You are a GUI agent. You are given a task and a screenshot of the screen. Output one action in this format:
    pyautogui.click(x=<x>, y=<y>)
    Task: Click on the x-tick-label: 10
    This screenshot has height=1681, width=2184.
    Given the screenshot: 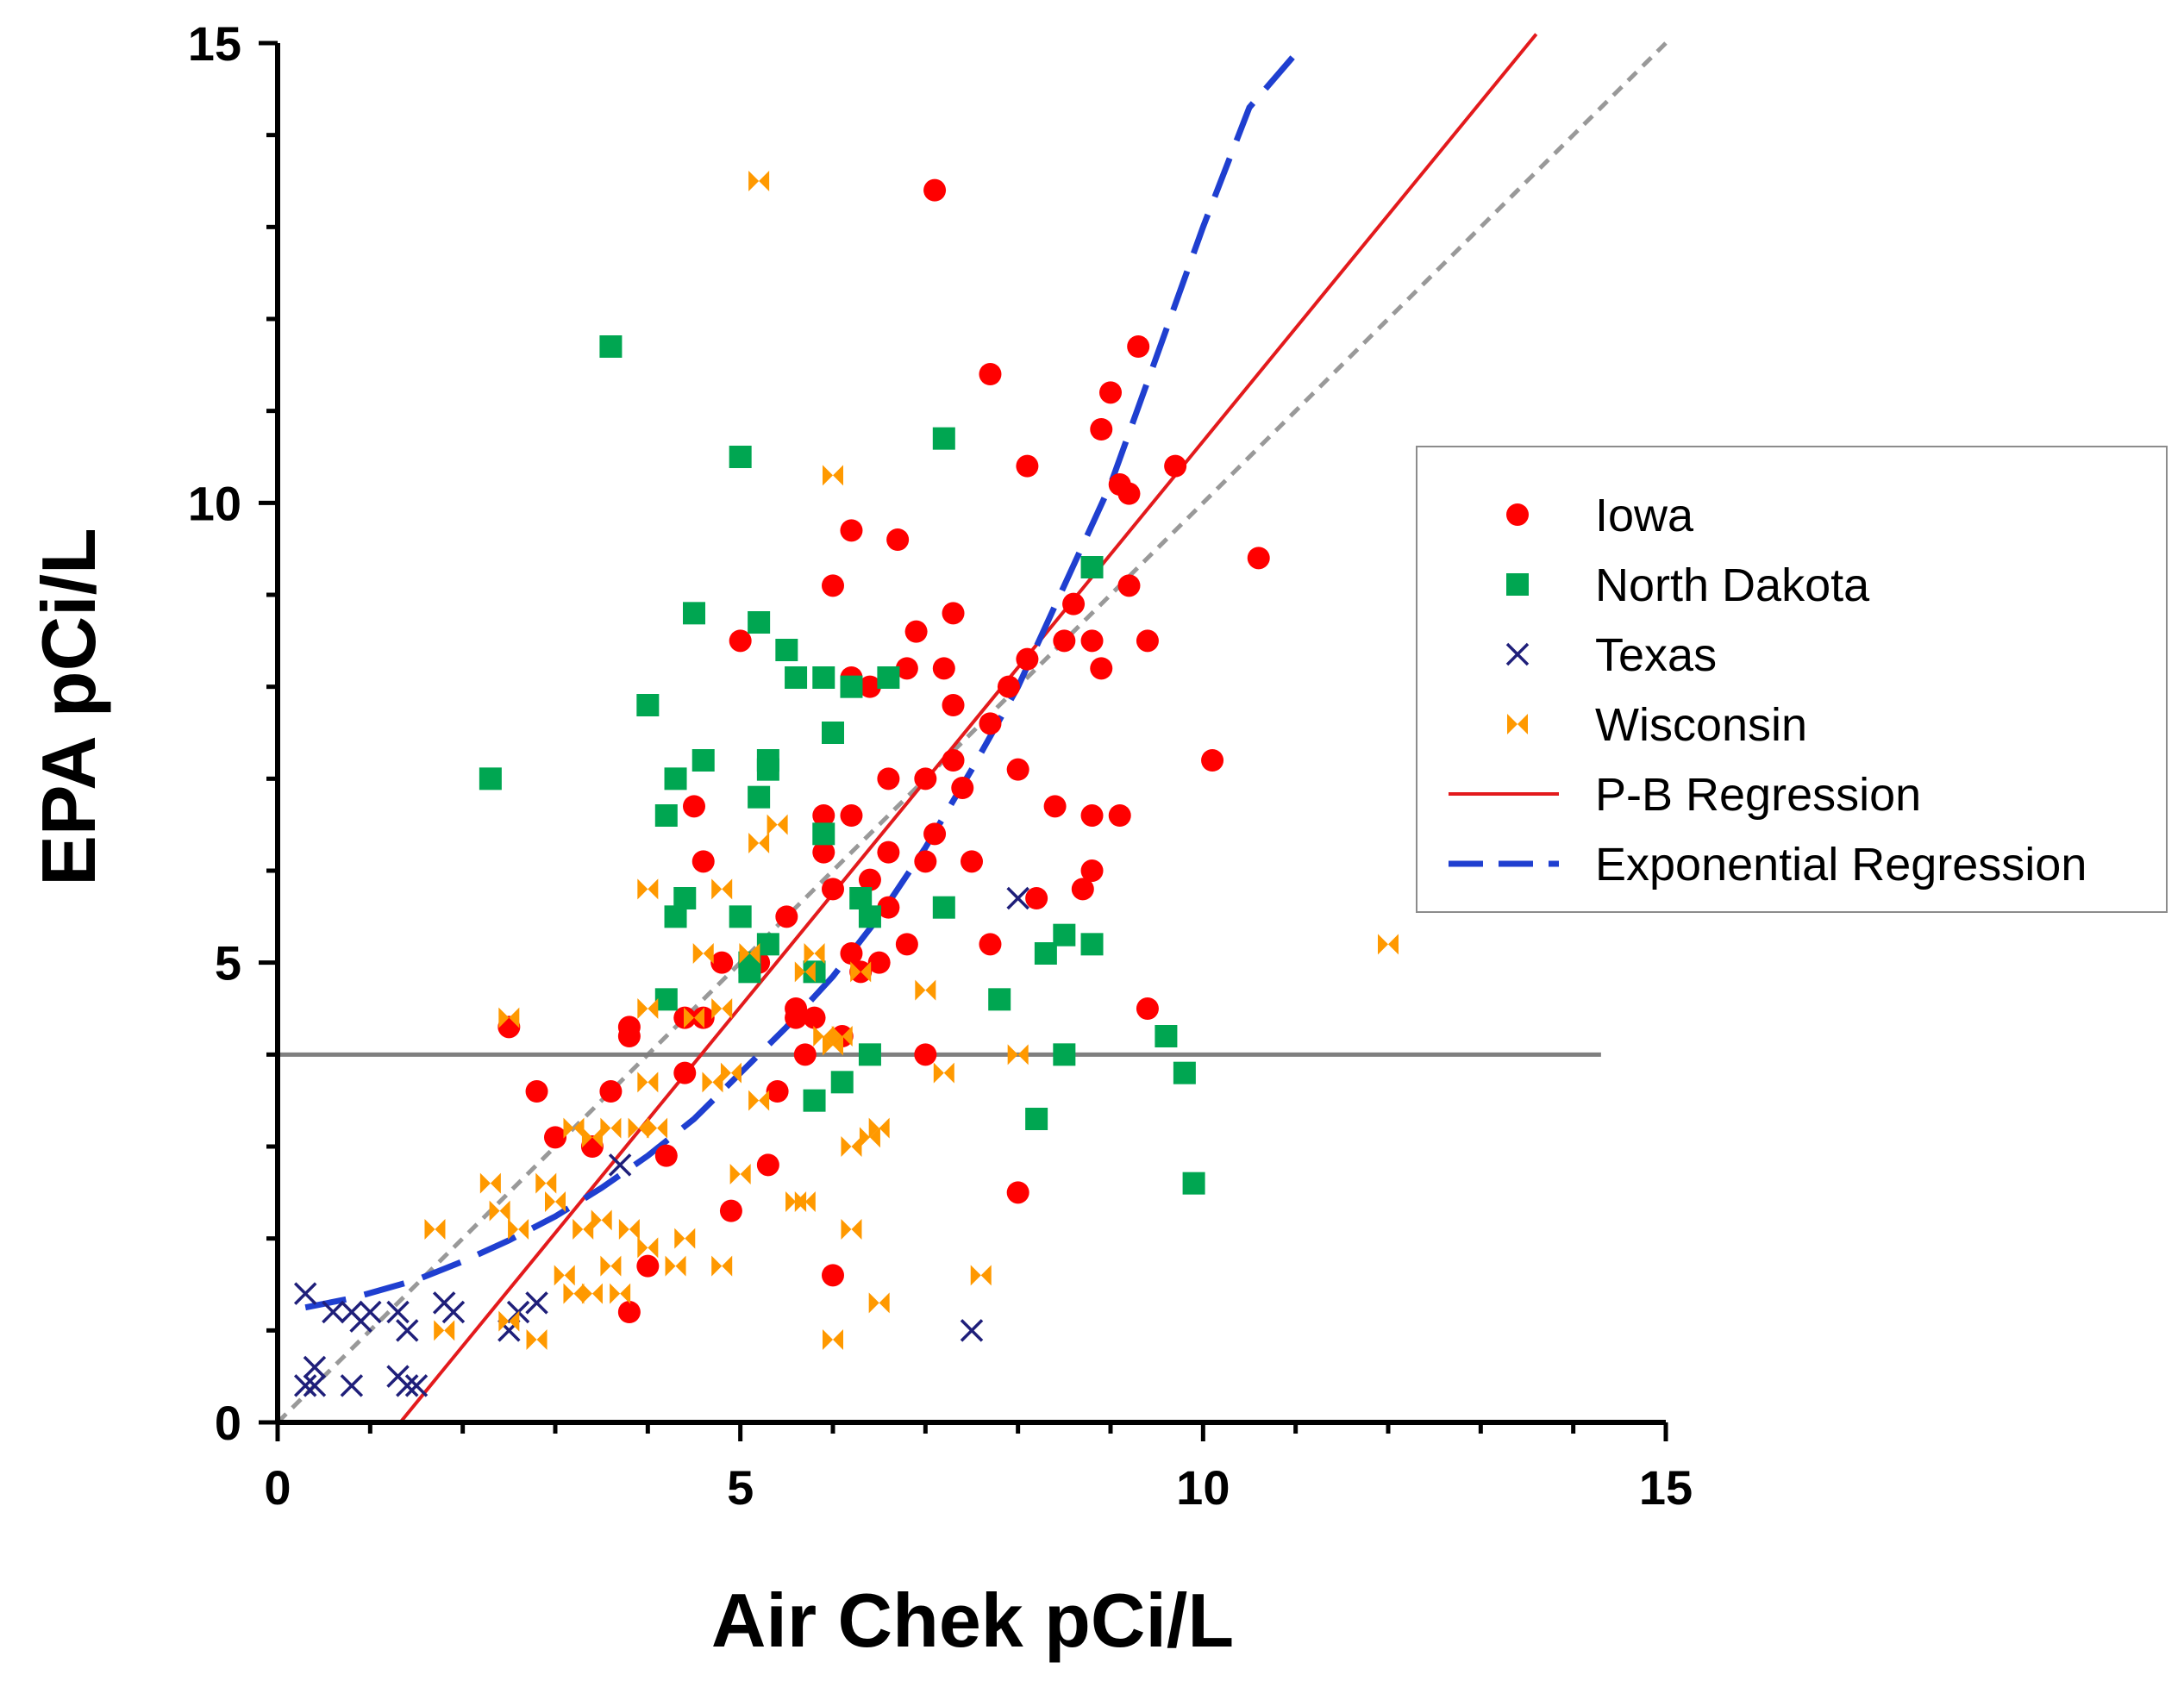 What is the action you would take?
    pyautogui.click(x=1203, y=1487)
    